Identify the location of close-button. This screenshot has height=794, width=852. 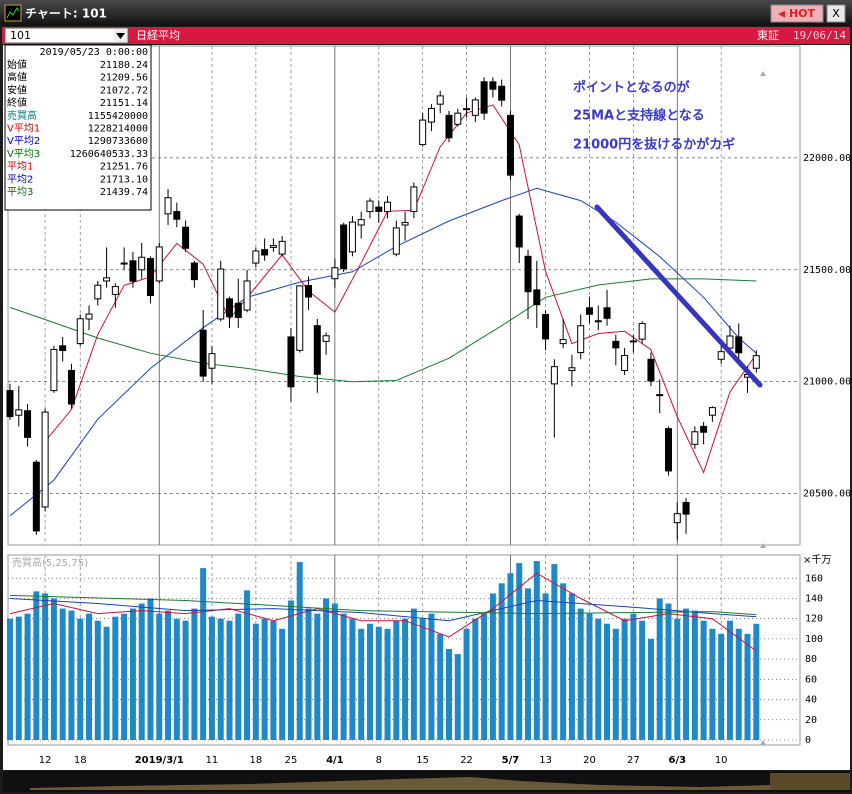
(836, 13).